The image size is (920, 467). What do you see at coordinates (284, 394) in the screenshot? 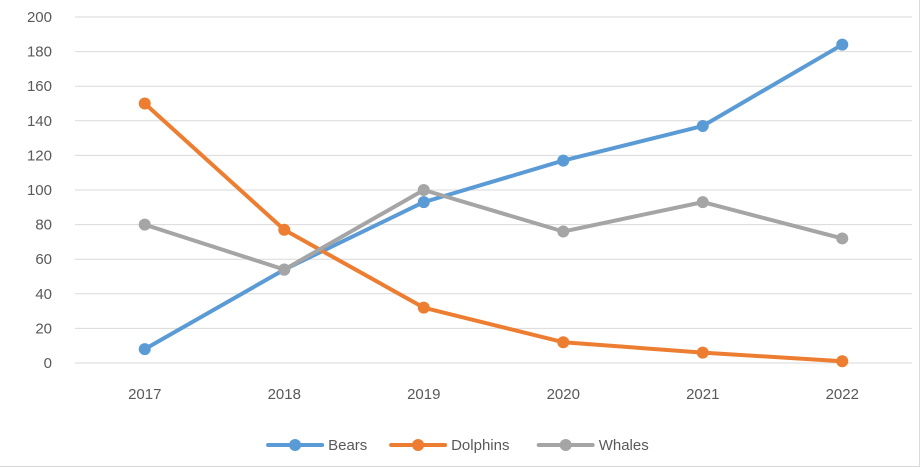
I see `x-tick-label: 2018` at bounding box center [284, 394].